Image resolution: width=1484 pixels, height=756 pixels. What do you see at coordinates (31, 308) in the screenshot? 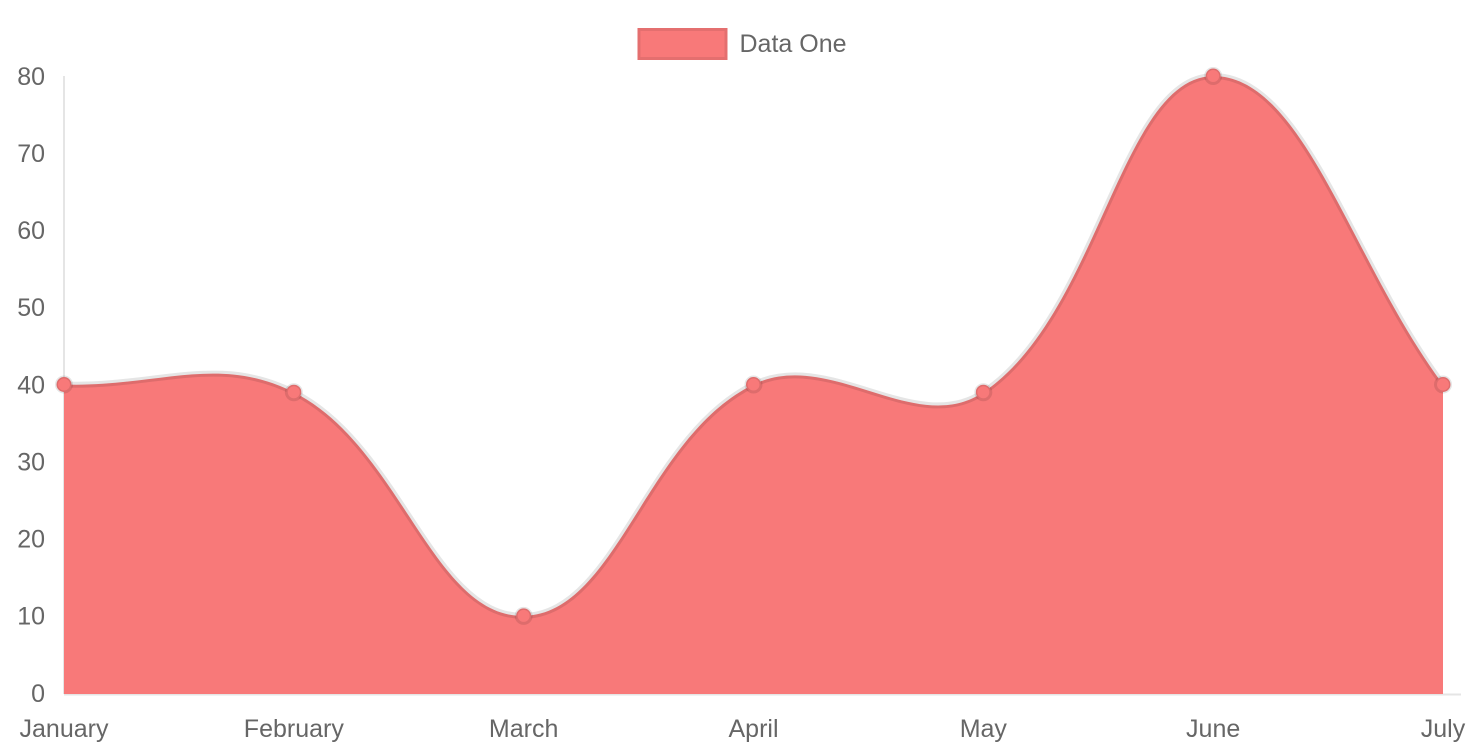
I see `y-axis-tick-label: 50` at bounding box center [31, 308].